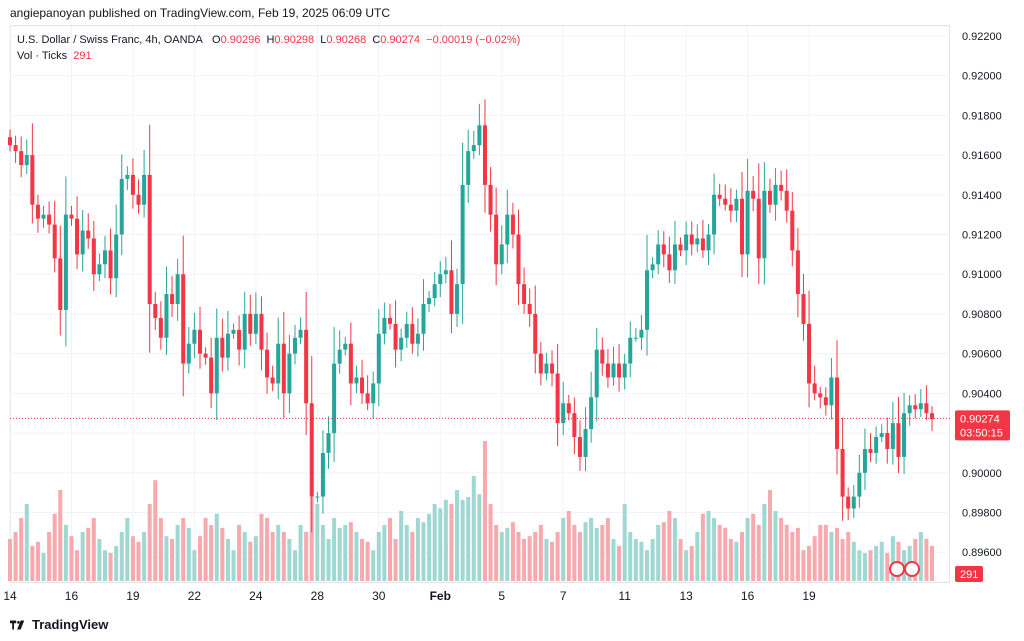 The height and width of the screenshot is (641, 1024). I want to click on last-volume-label: 291, so click(969, 575).